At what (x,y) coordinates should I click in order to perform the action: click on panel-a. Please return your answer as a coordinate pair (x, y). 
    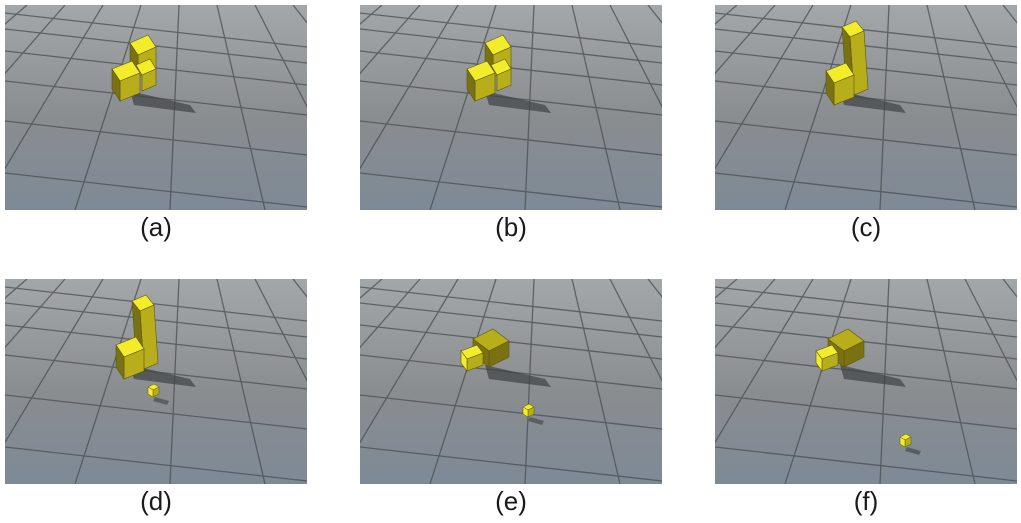
    Looking at the image, I should click on (156, 107).